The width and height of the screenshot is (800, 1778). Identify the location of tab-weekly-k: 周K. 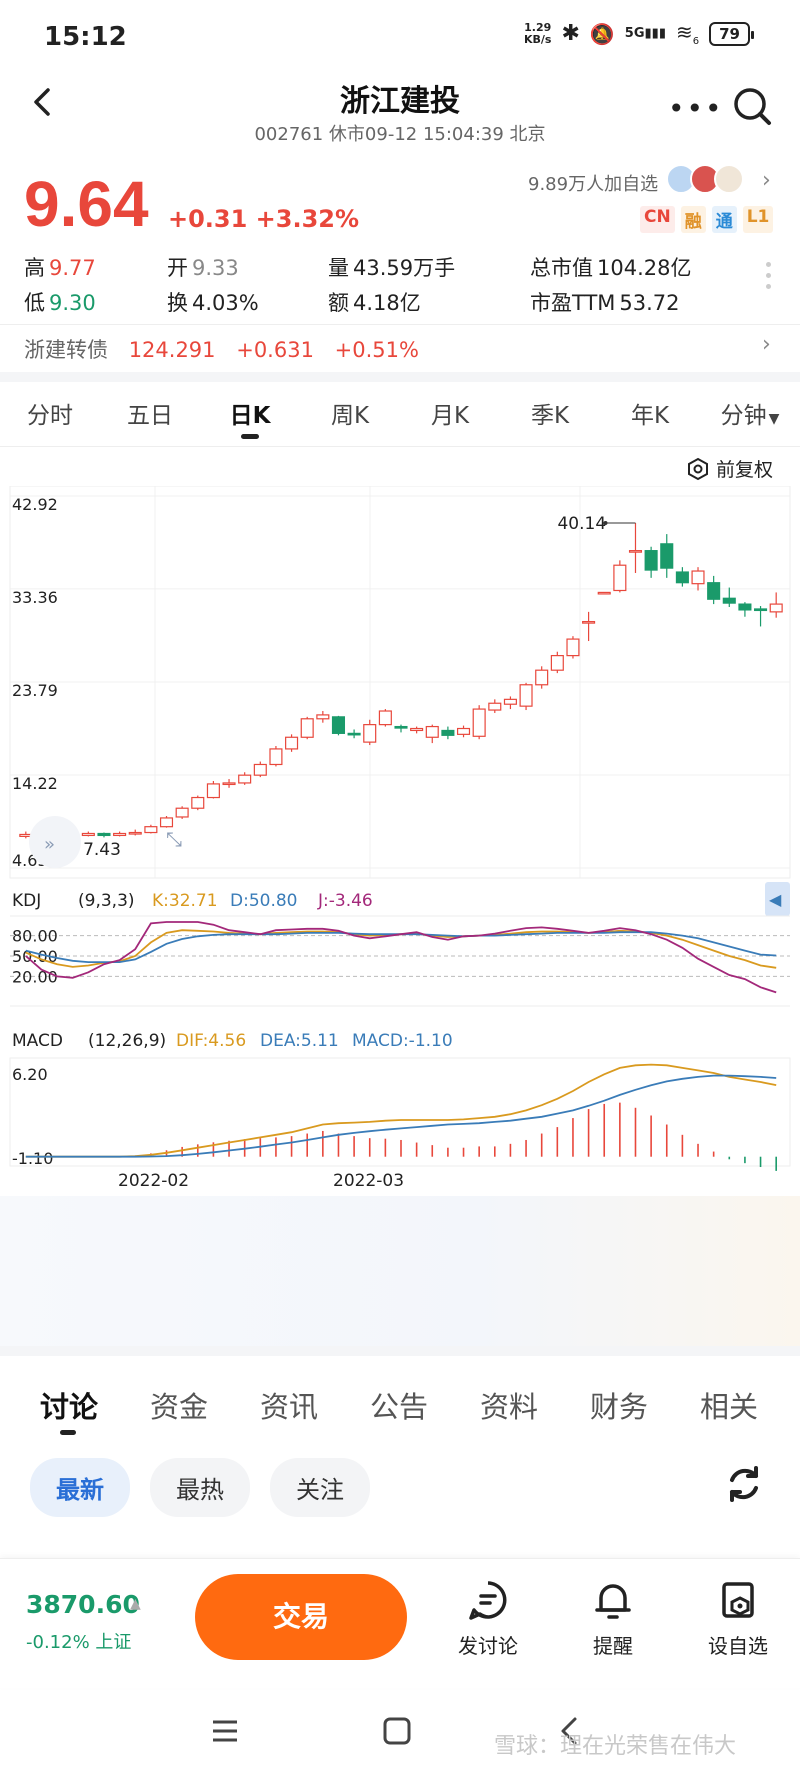
(350, 416).